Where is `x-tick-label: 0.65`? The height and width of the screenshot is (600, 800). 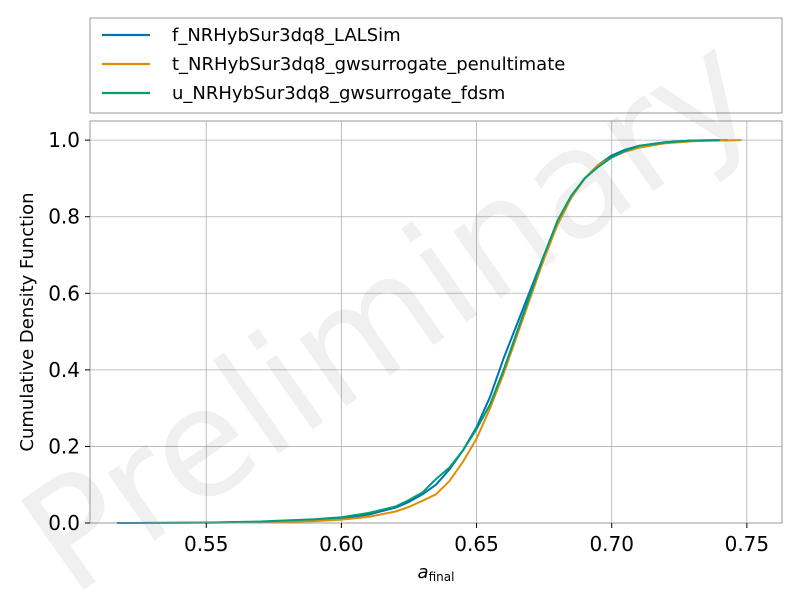
x-tick-label: 0.65 is located at coordinates (476, 544).